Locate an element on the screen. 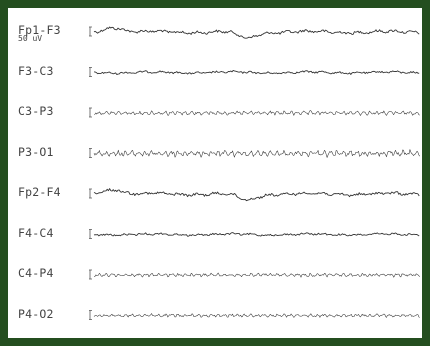 The image size is (430, 346). channel-label: C3-P3 is located at coordinates (36, 111).